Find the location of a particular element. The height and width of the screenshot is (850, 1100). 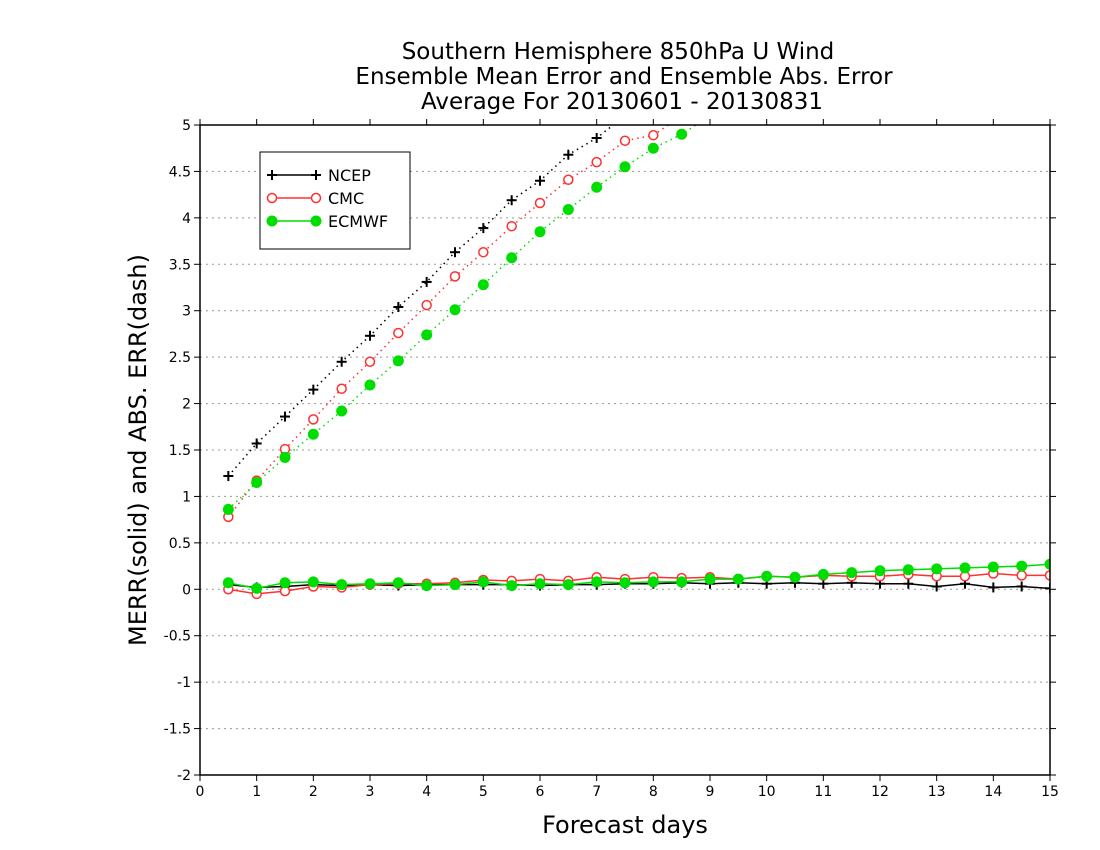

x-tick-label: 14 is located at coordinates (993, 792).